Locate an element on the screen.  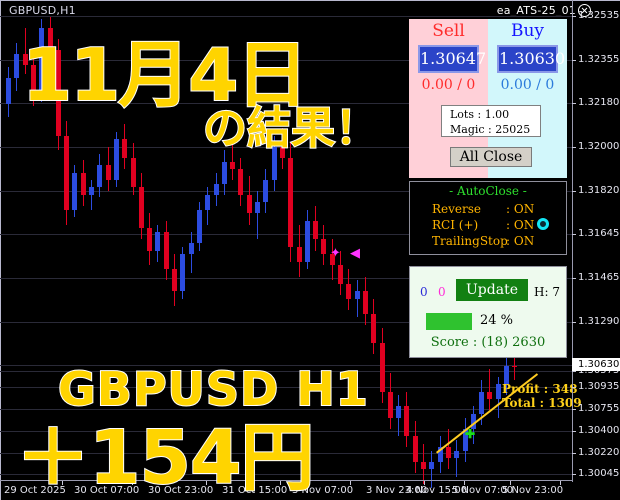
total-annotation: Total : 1309 is located at coordinates (542, 403).